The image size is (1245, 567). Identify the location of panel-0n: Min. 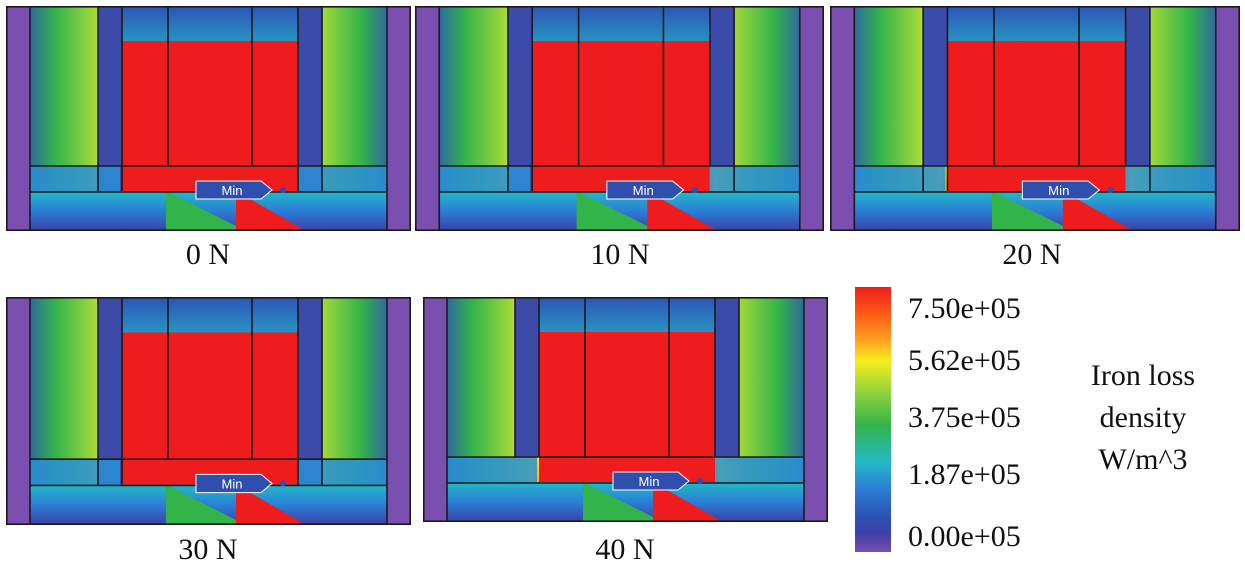
(208, 118).